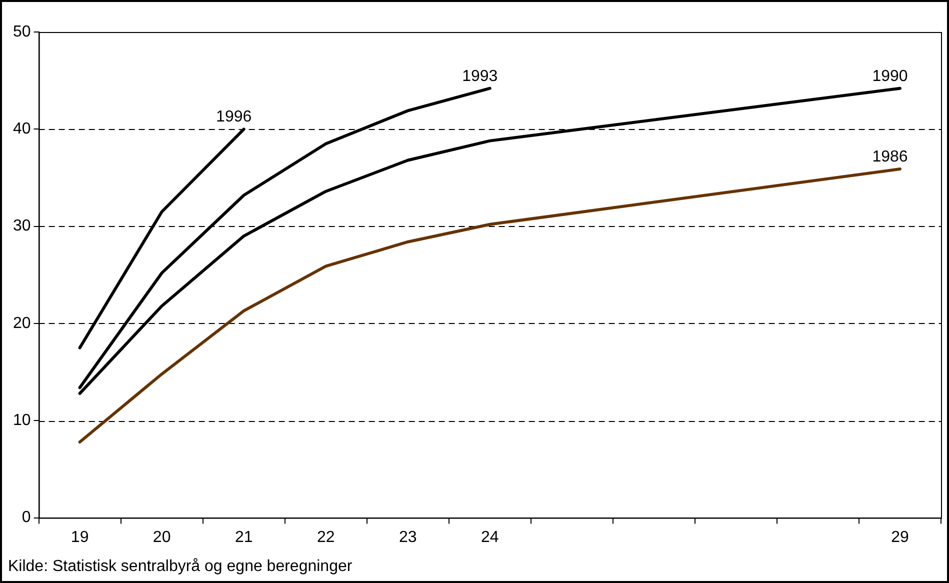  I want to click on y-tick-label: 50, so click(22, 31).